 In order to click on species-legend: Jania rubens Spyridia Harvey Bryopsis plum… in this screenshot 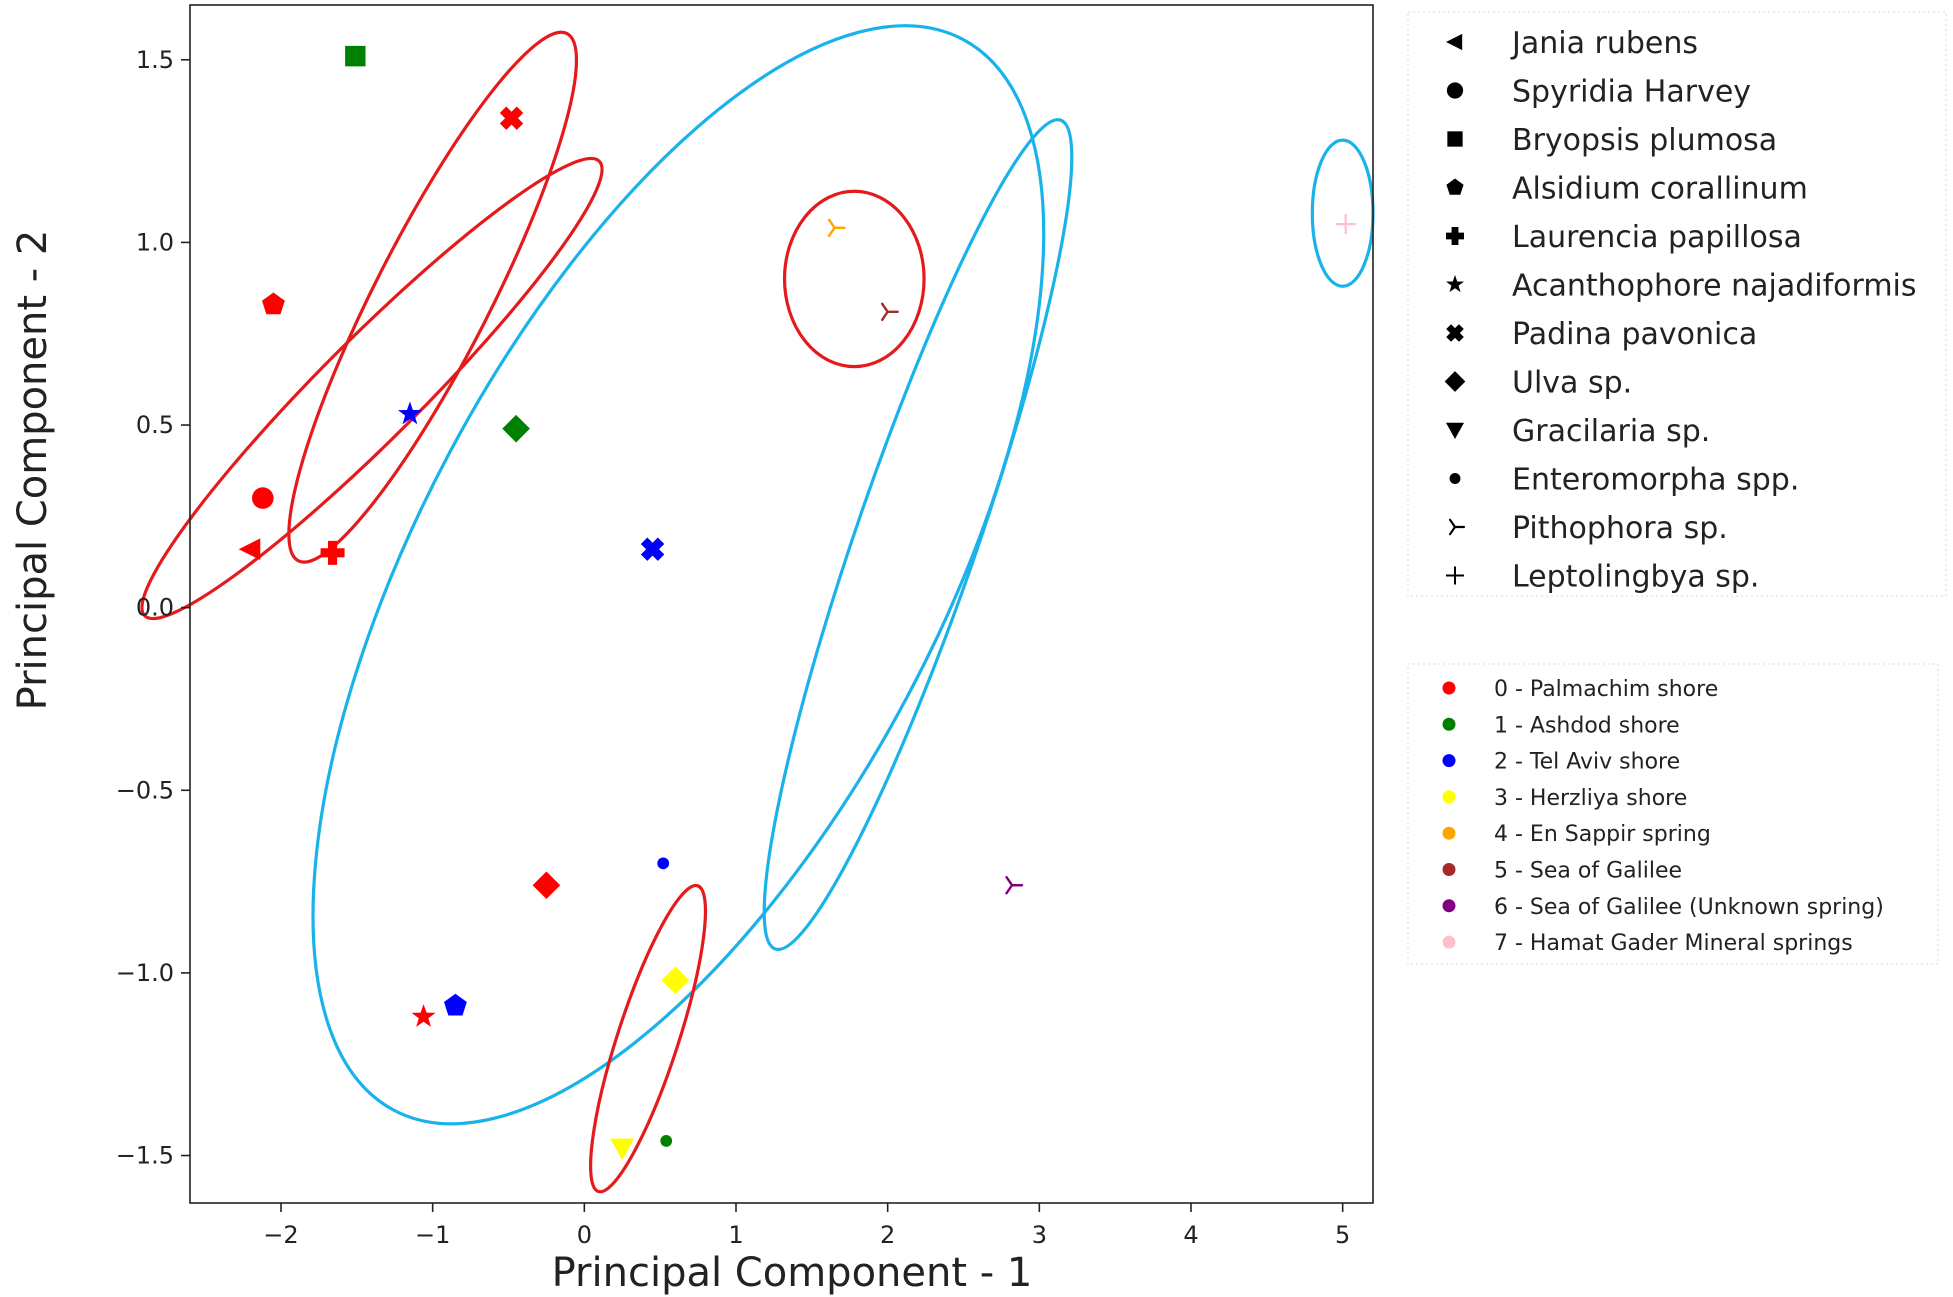, I will do `click(1677, 304)`.